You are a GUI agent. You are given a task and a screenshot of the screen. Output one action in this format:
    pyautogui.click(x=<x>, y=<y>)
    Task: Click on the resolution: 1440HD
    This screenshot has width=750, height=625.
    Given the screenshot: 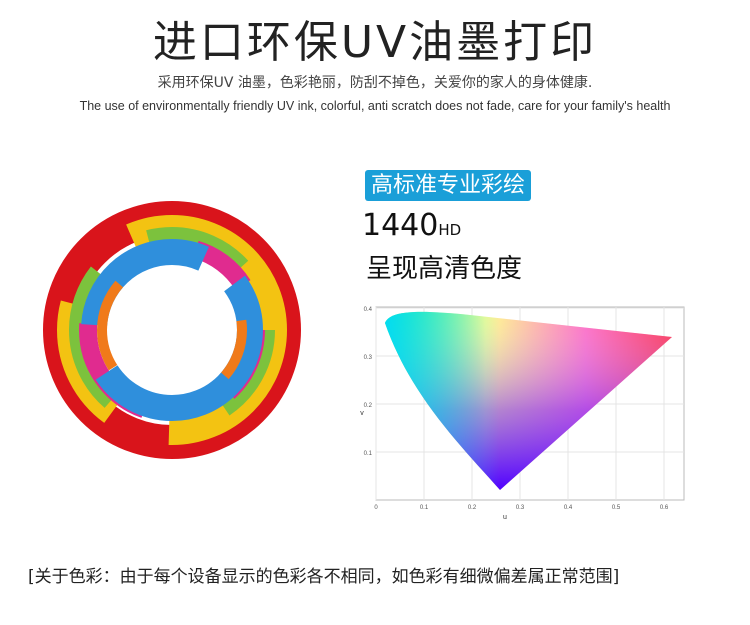 What is the action you would take?
    pyautogui.click(x=411, y=225)
    